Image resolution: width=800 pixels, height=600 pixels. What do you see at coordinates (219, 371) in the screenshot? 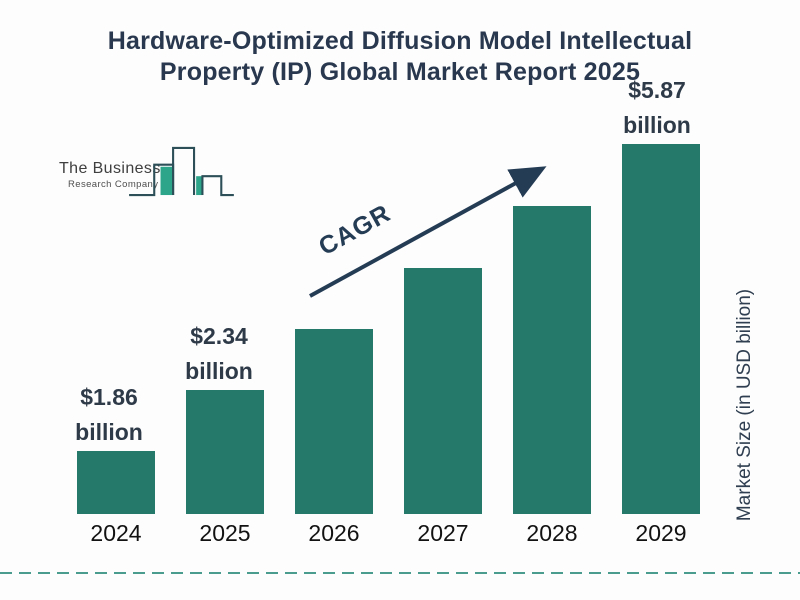
I see `value-label-2025-unit: billion` at bounding box center [219, 371].